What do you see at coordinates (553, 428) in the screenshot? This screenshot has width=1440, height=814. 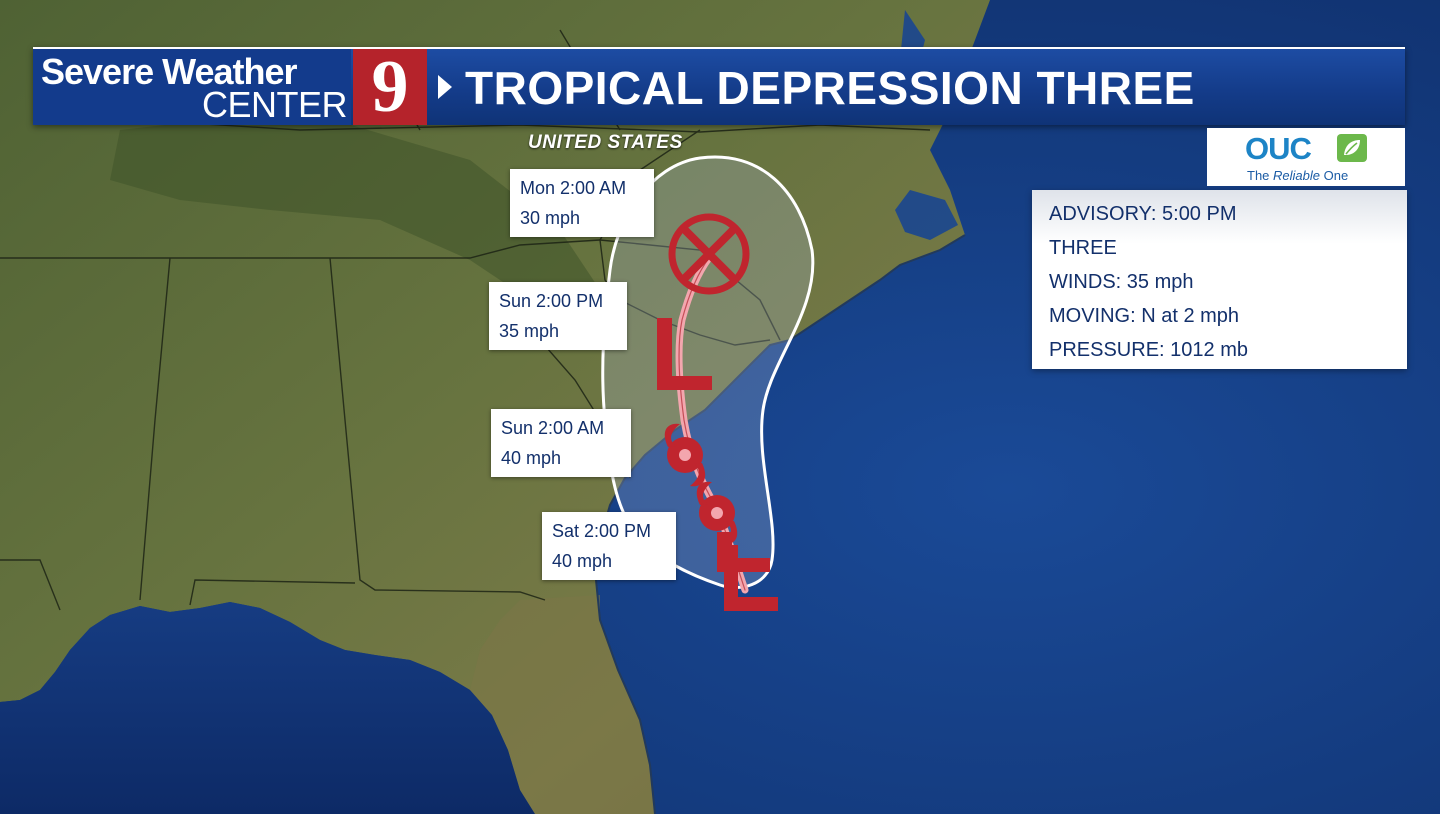 I see `forecast-time: Sun 2:00 AM` at bounding box center [553, 428].